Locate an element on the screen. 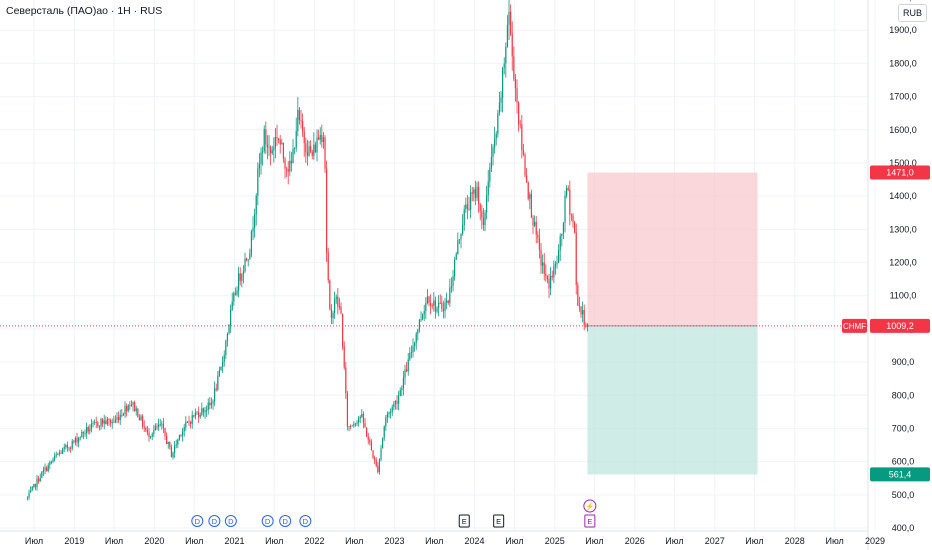 Image resolution: width=932 pixels, height=550 pixels. y-tick-label: 1300,0 is located at coordinates (903, 229).